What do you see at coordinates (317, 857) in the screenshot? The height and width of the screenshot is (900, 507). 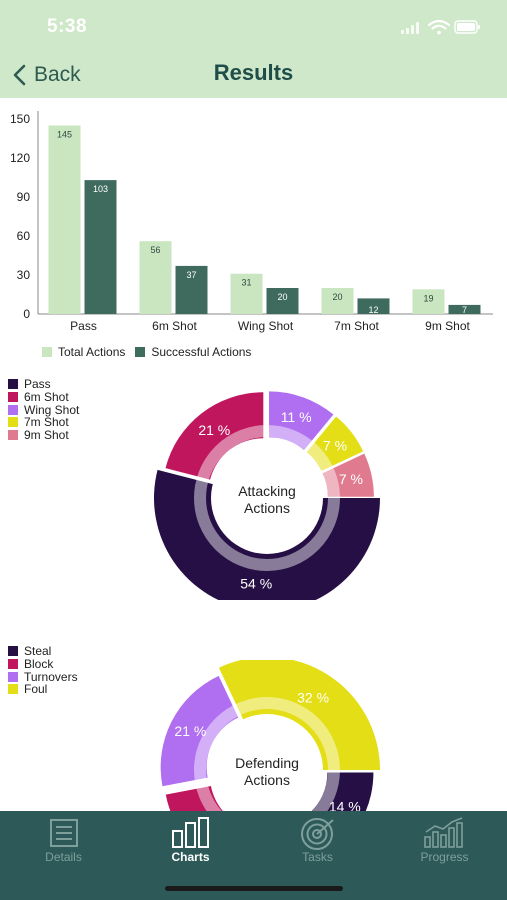 I see `tab-label: Tasks` at bounding box center [317, 857].